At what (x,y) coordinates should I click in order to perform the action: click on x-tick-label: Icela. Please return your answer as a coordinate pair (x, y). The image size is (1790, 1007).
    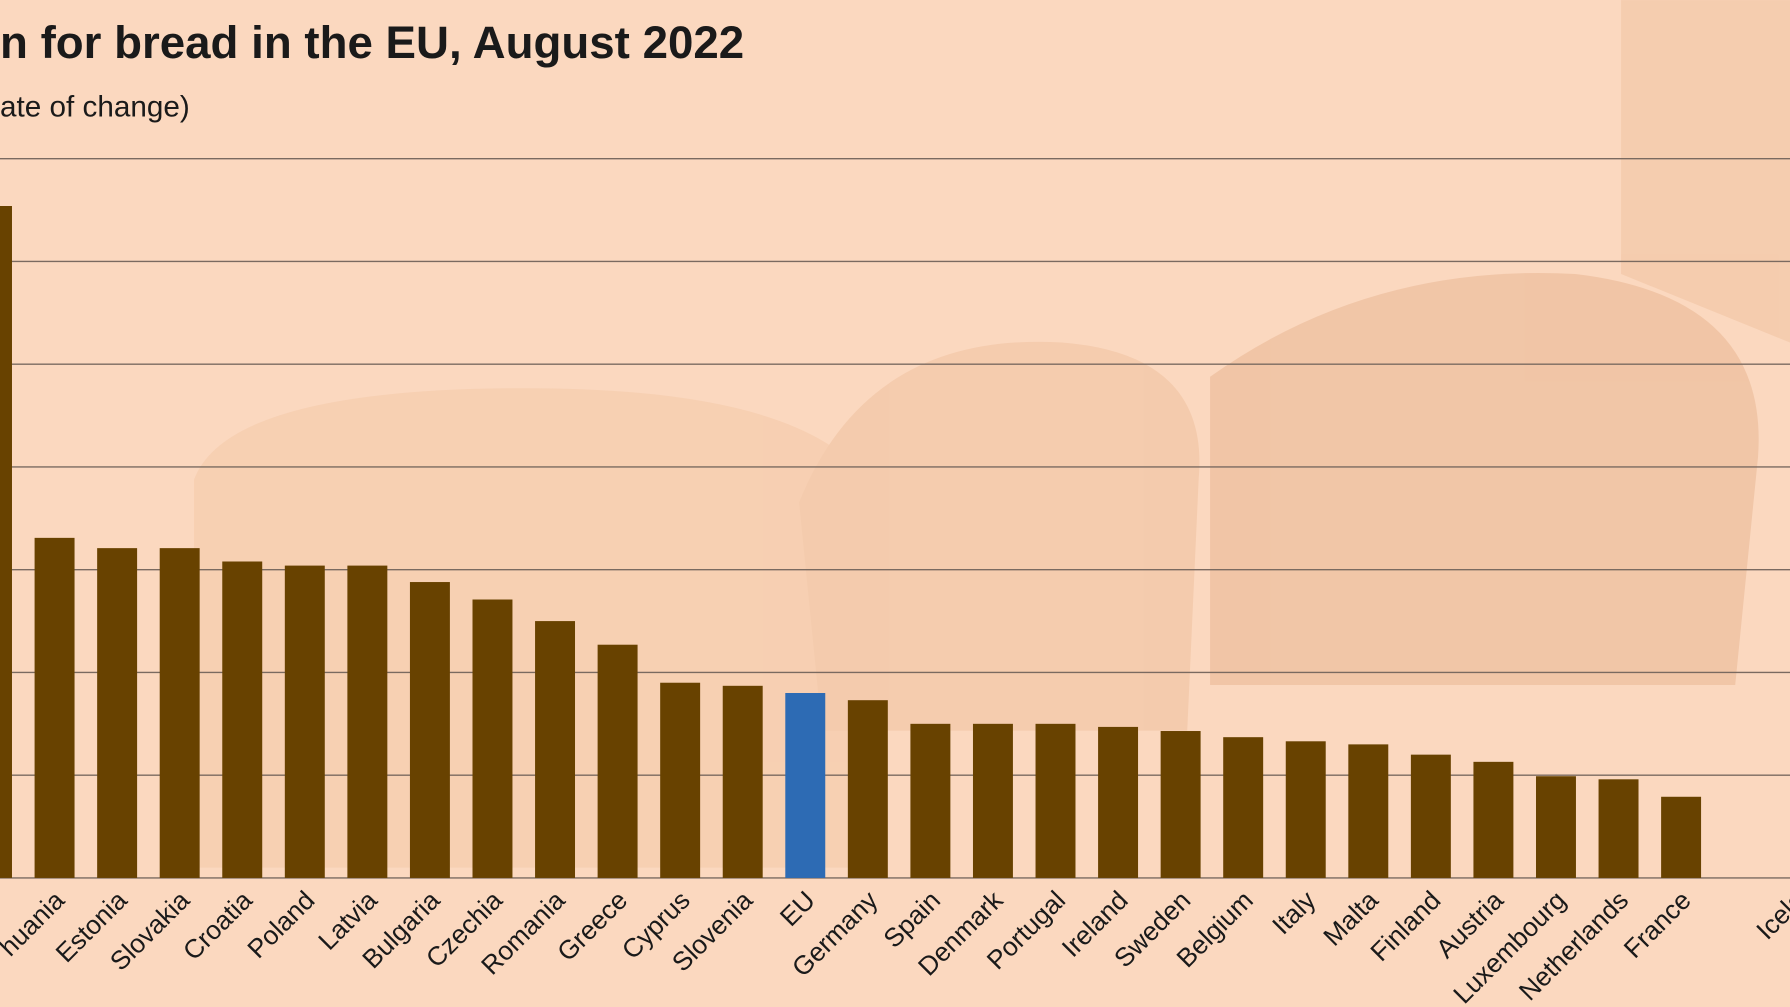
    Looking at the image, I should click on (1770, 915).